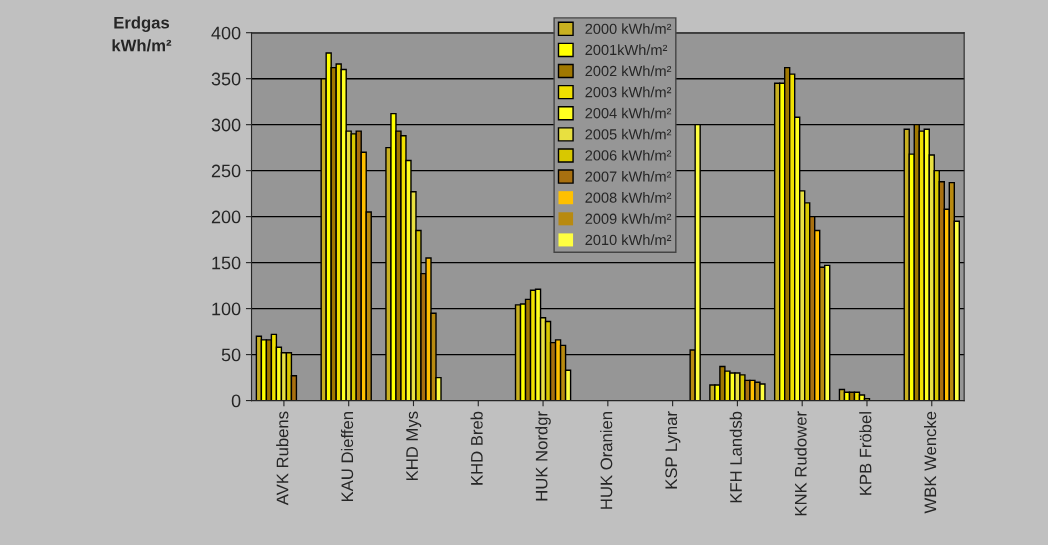  What do you see at coordinates (226, 309) in the screenshot?
I see `y-tick-label: 100` at bounding box center [226, 309].